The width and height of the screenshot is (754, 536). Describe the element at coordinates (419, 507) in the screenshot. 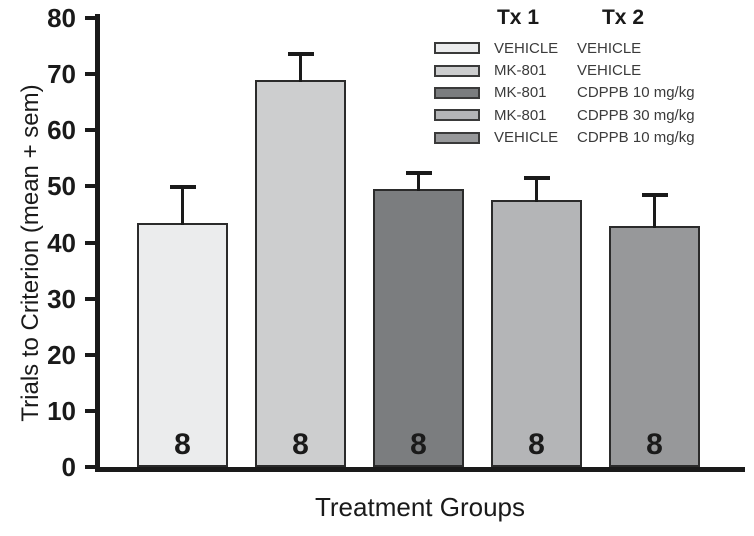

I see `x-axis-title: Treatment Groups` at that location.